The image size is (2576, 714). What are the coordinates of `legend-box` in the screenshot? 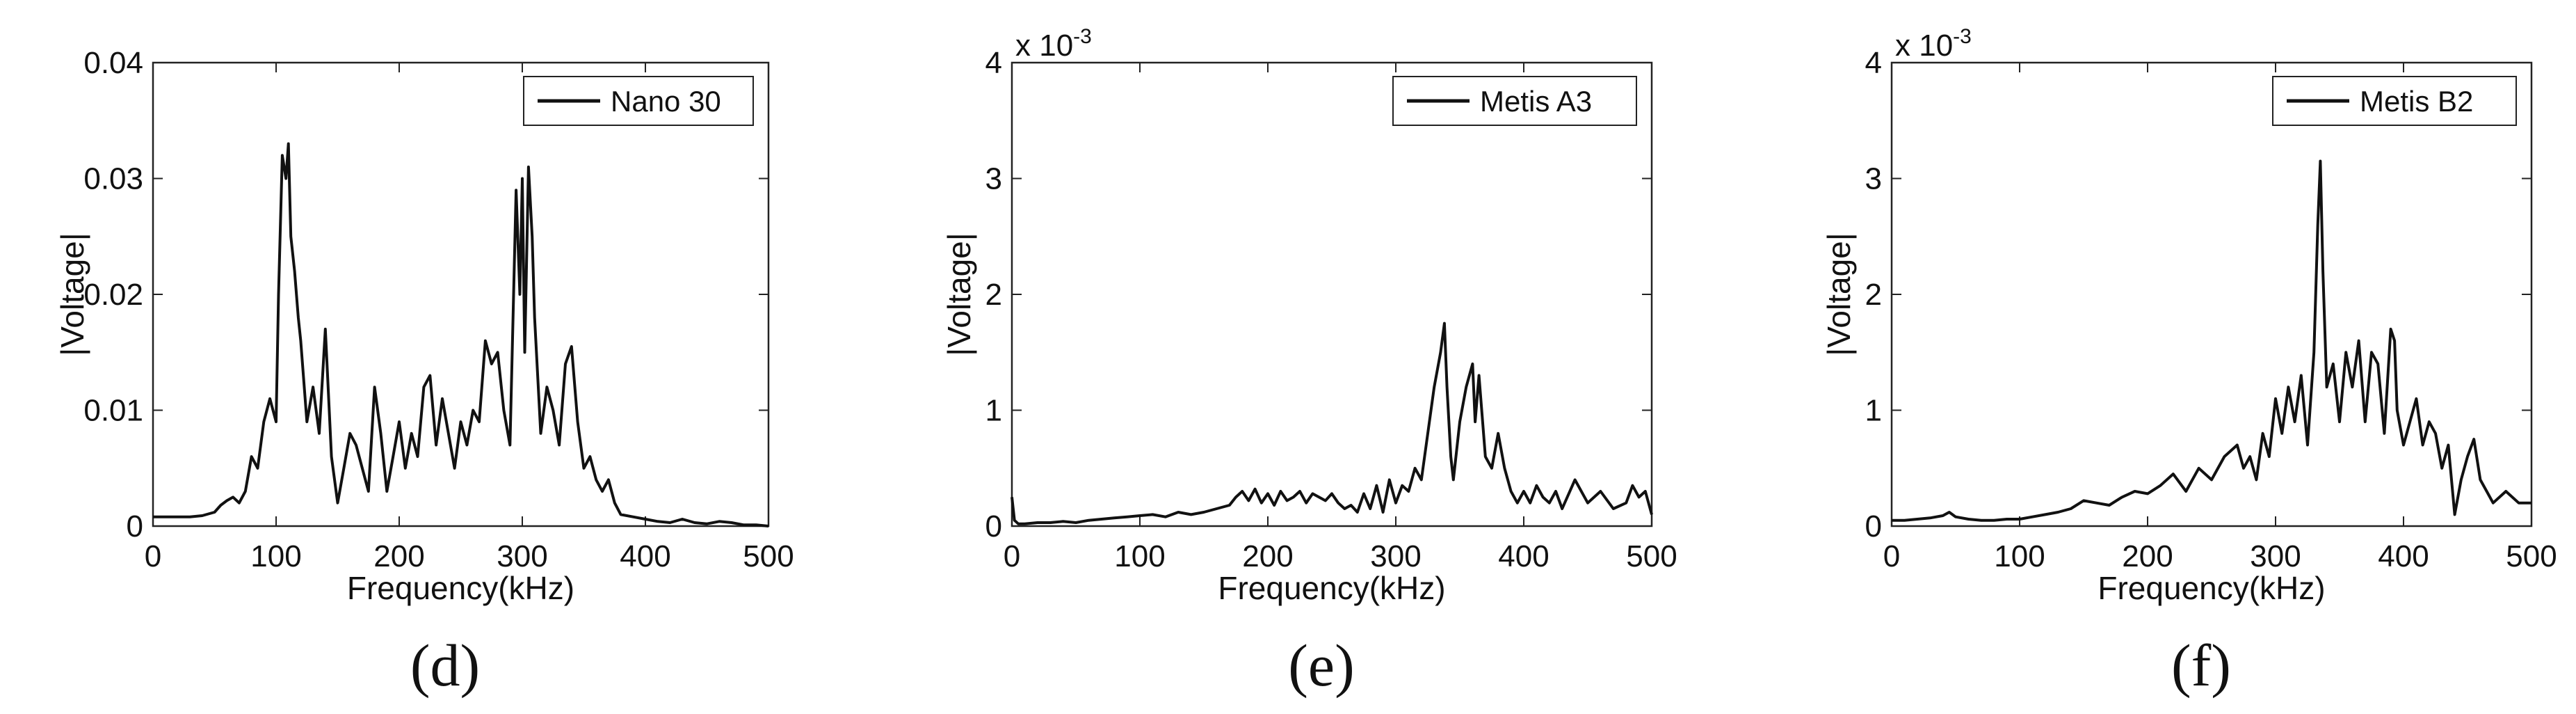 It's located at (2395, 101).